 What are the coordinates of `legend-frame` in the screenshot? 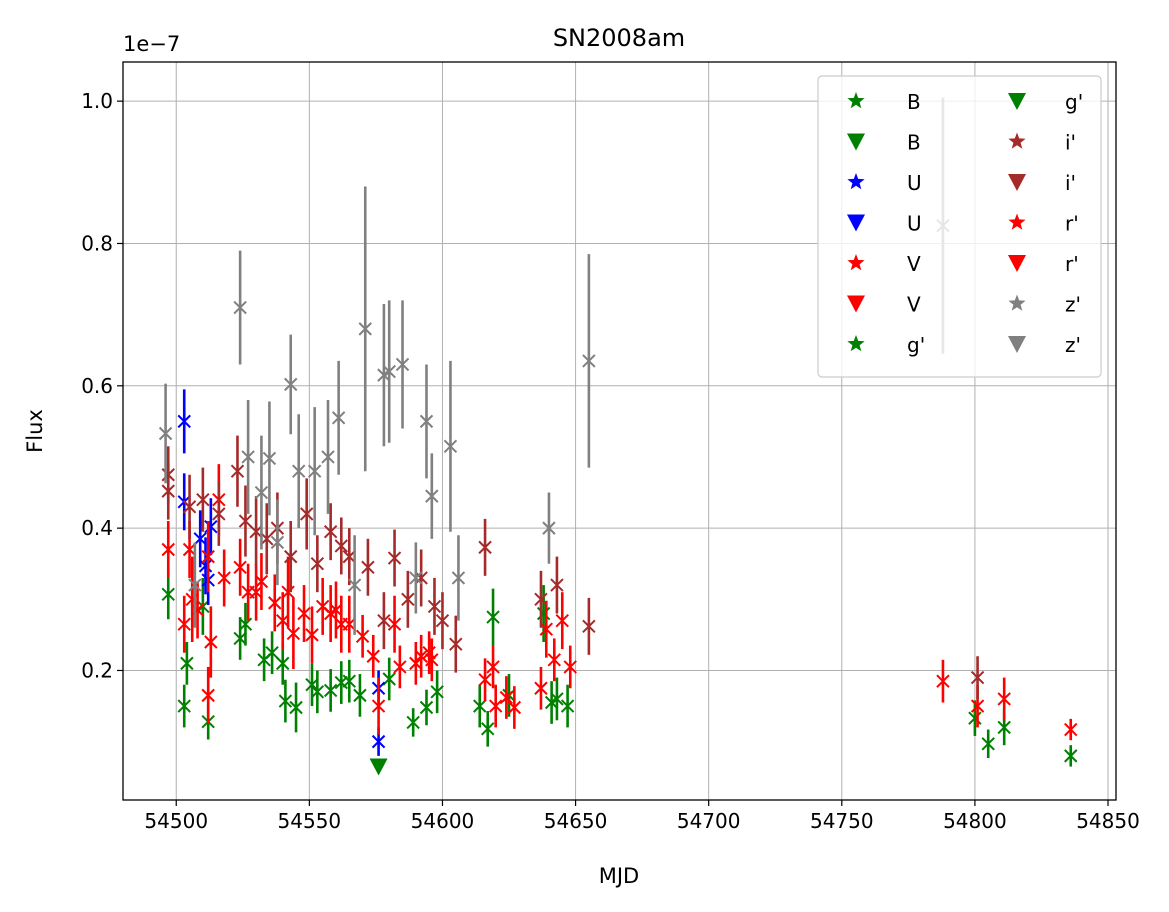 It's located at (959, 226).